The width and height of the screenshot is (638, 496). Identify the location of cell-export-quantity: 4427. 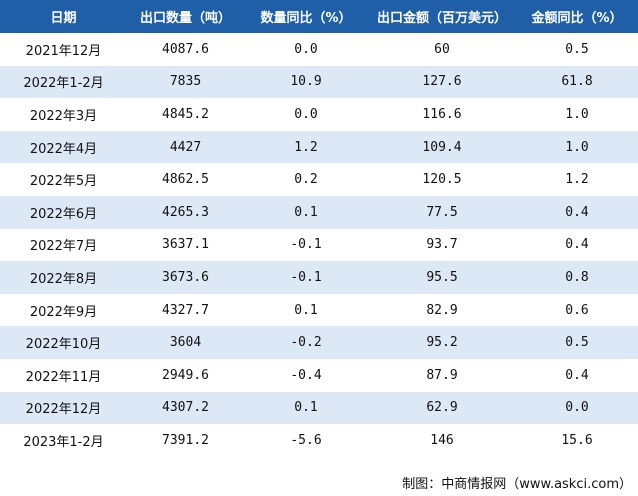
(185, 147).